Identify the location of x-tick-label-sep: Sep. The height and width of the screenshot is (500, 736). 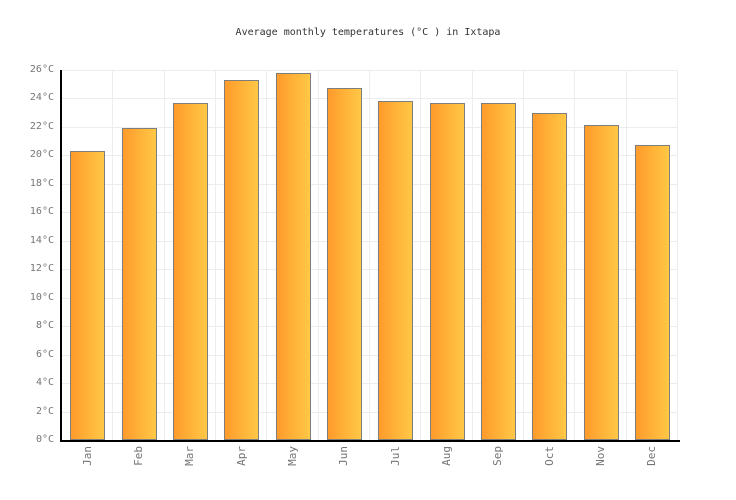
(497, 456).